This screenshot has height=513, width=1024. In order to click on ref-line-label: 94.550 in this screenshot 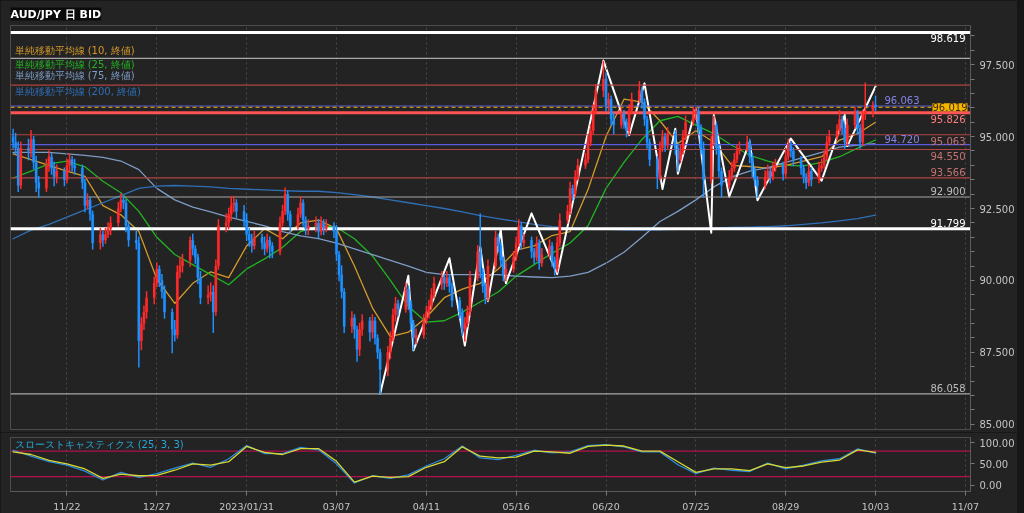, I will do `click(948, 156)`.